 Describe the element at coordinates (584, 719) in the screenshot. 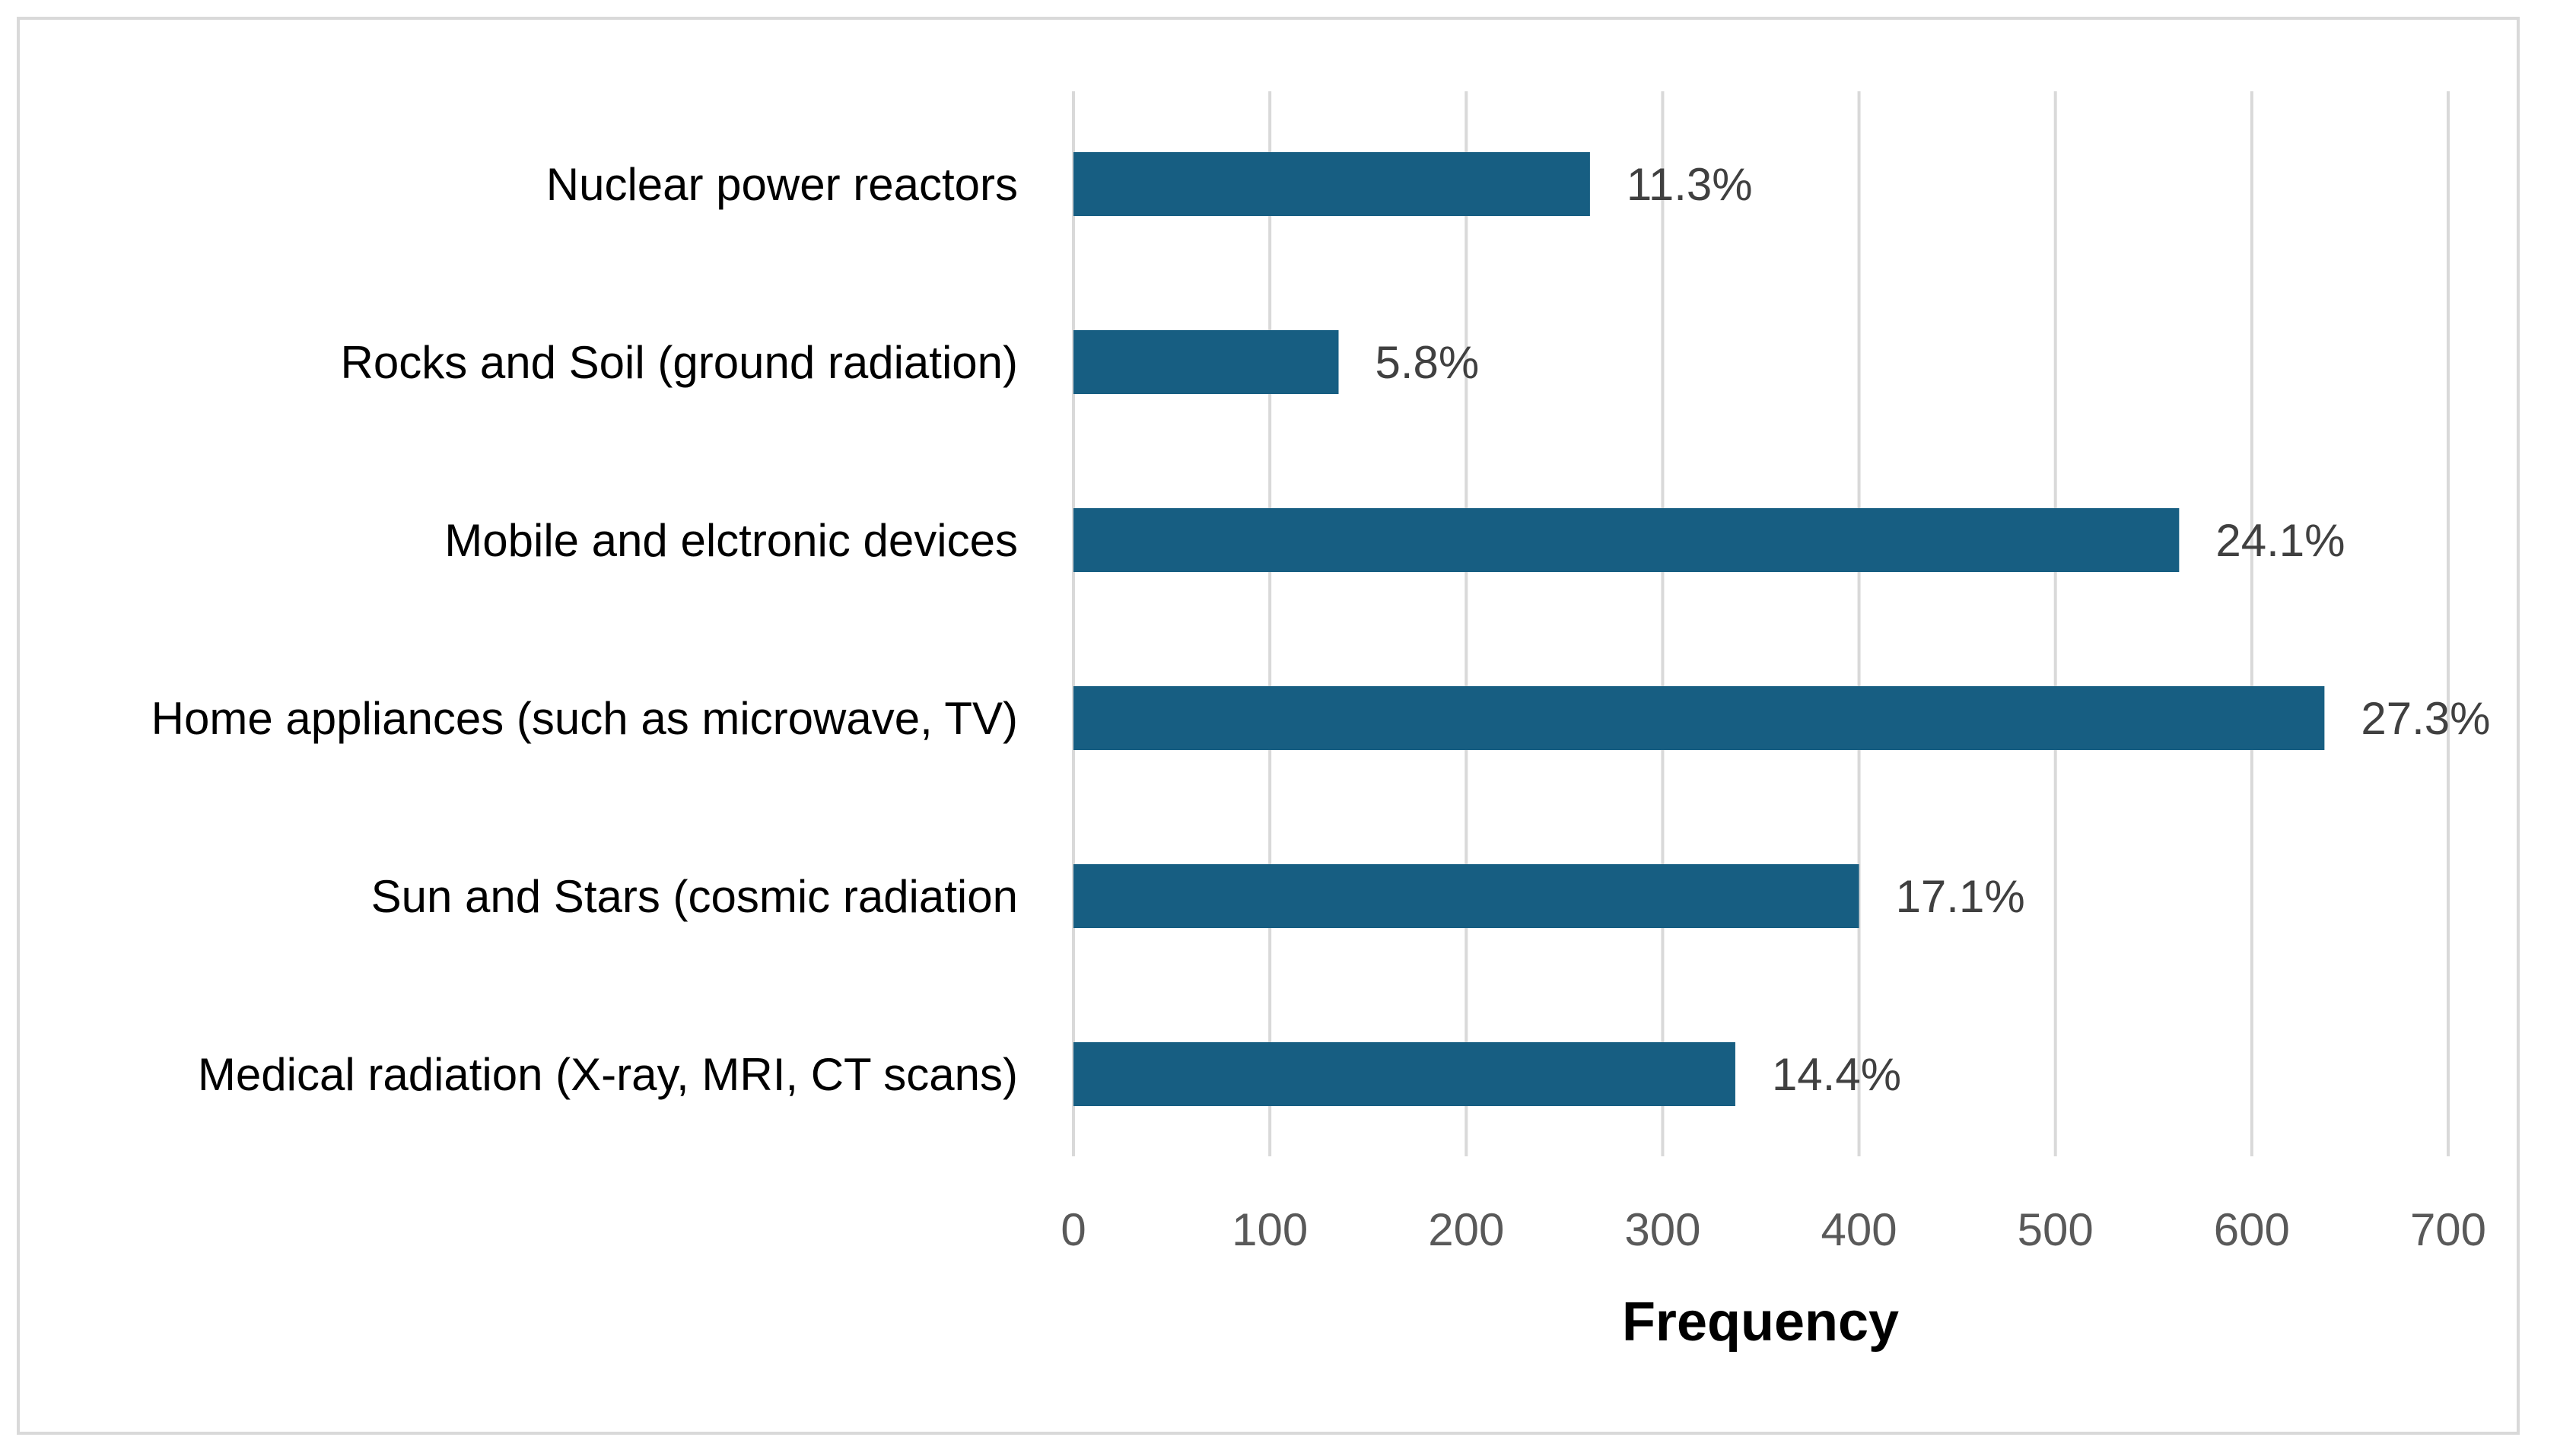

I see `category-label: Home appliances (such as microwave, TV)` at that location.